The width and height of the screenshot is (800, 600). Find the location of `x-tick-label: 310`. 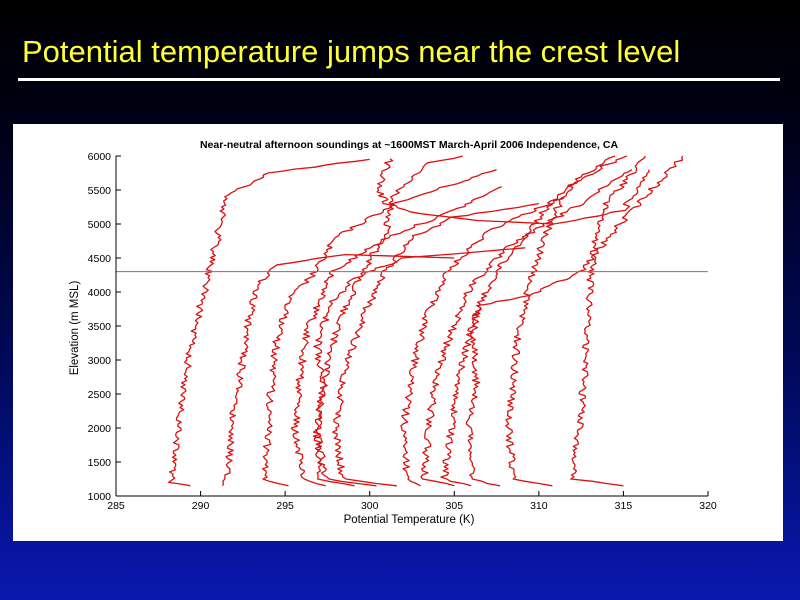

x-tick-label: 310 is located at coordinates (539, 506).